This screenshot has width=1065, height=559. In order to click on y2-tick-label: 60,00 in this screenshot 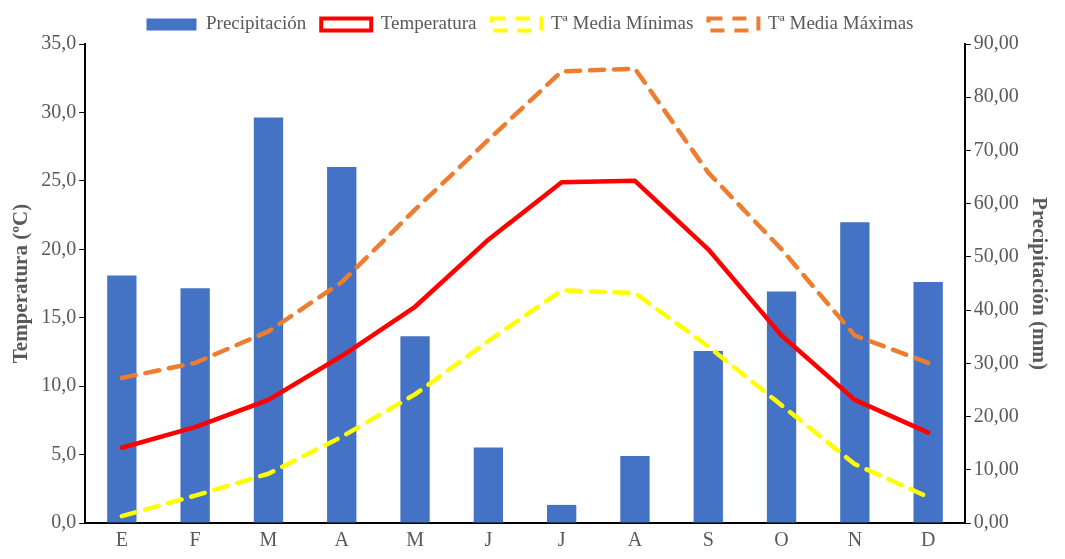, I will do `click(996, 201)`.